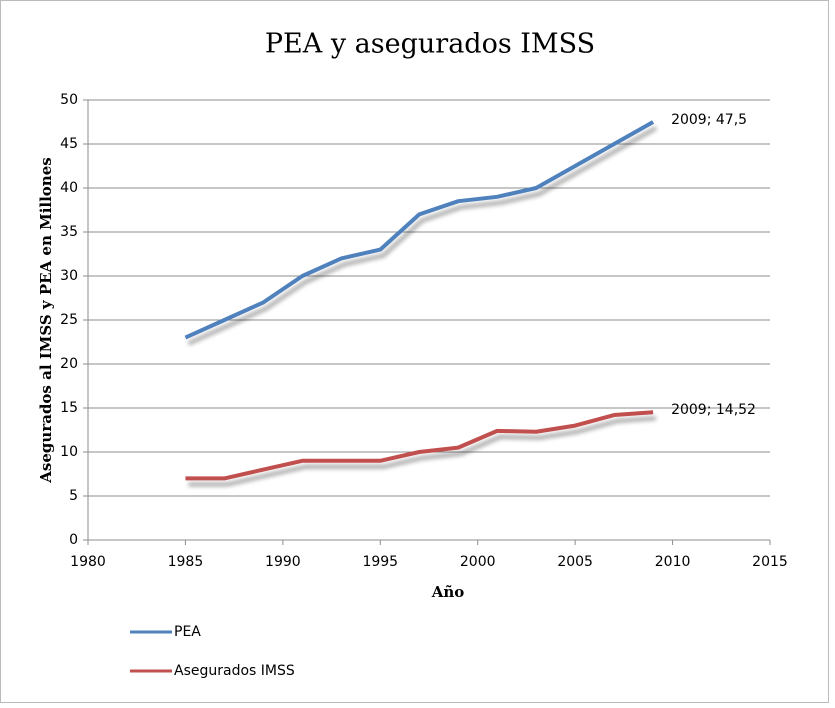  What do you see at coordinates (69, 100) in the screenshot?
I see `y-tick-label: 50` at bounding box center [69, 100].